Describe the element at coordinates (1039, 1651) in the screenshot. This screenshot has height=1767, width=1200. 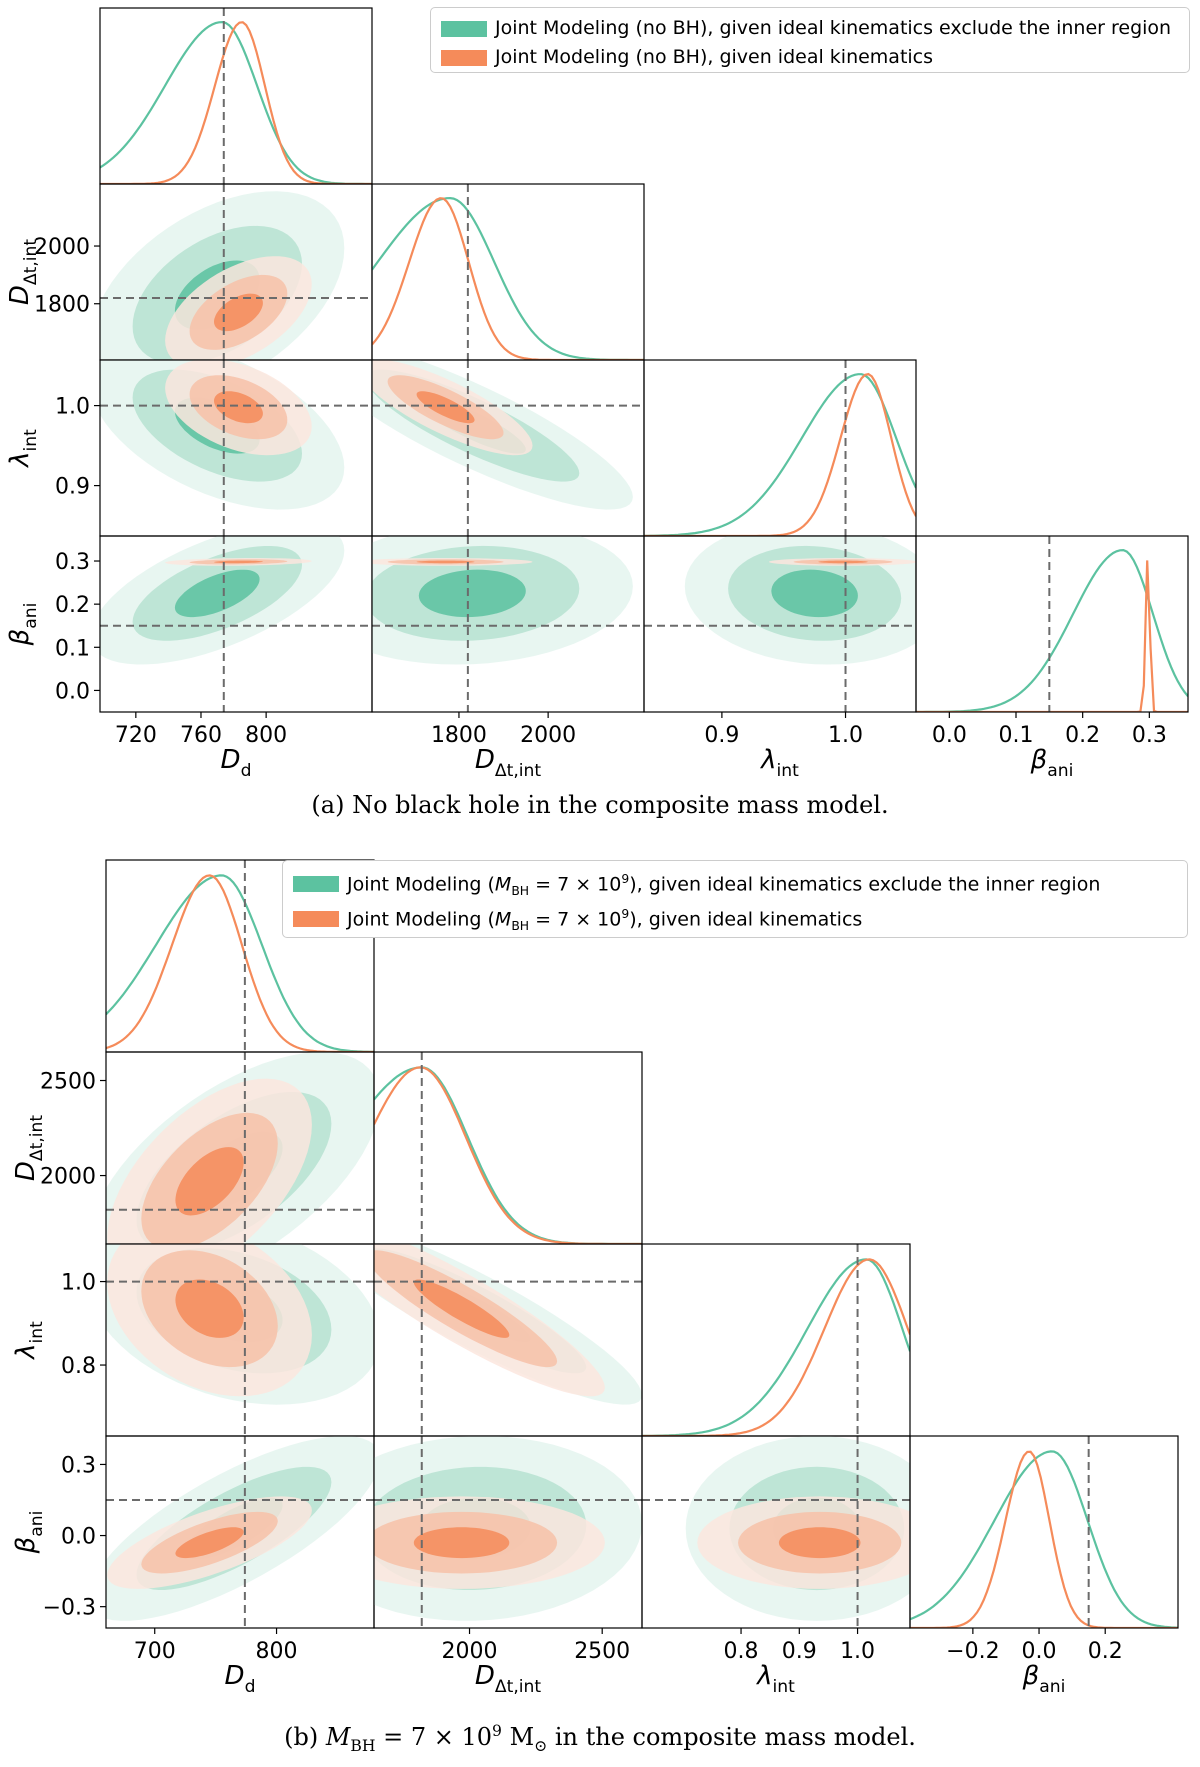
I see `xtick-label-b-3-1: 0.0` at that location.